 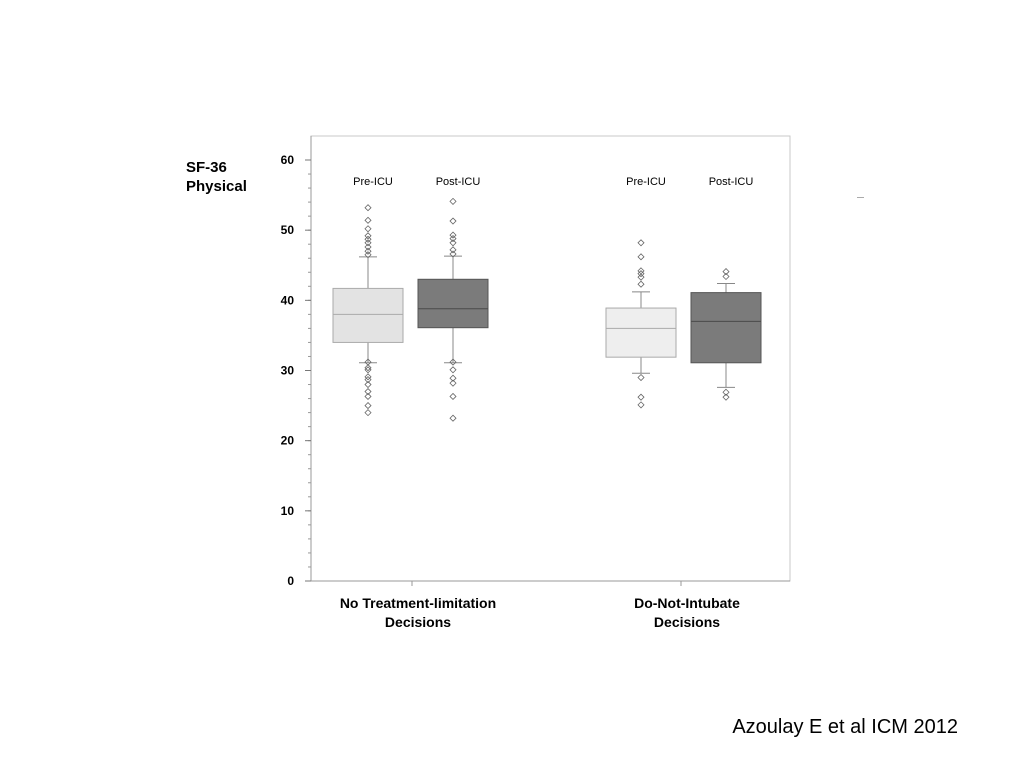 I want to click on y-axis-label: SF-36 Physical, so click(x=216, y=177).